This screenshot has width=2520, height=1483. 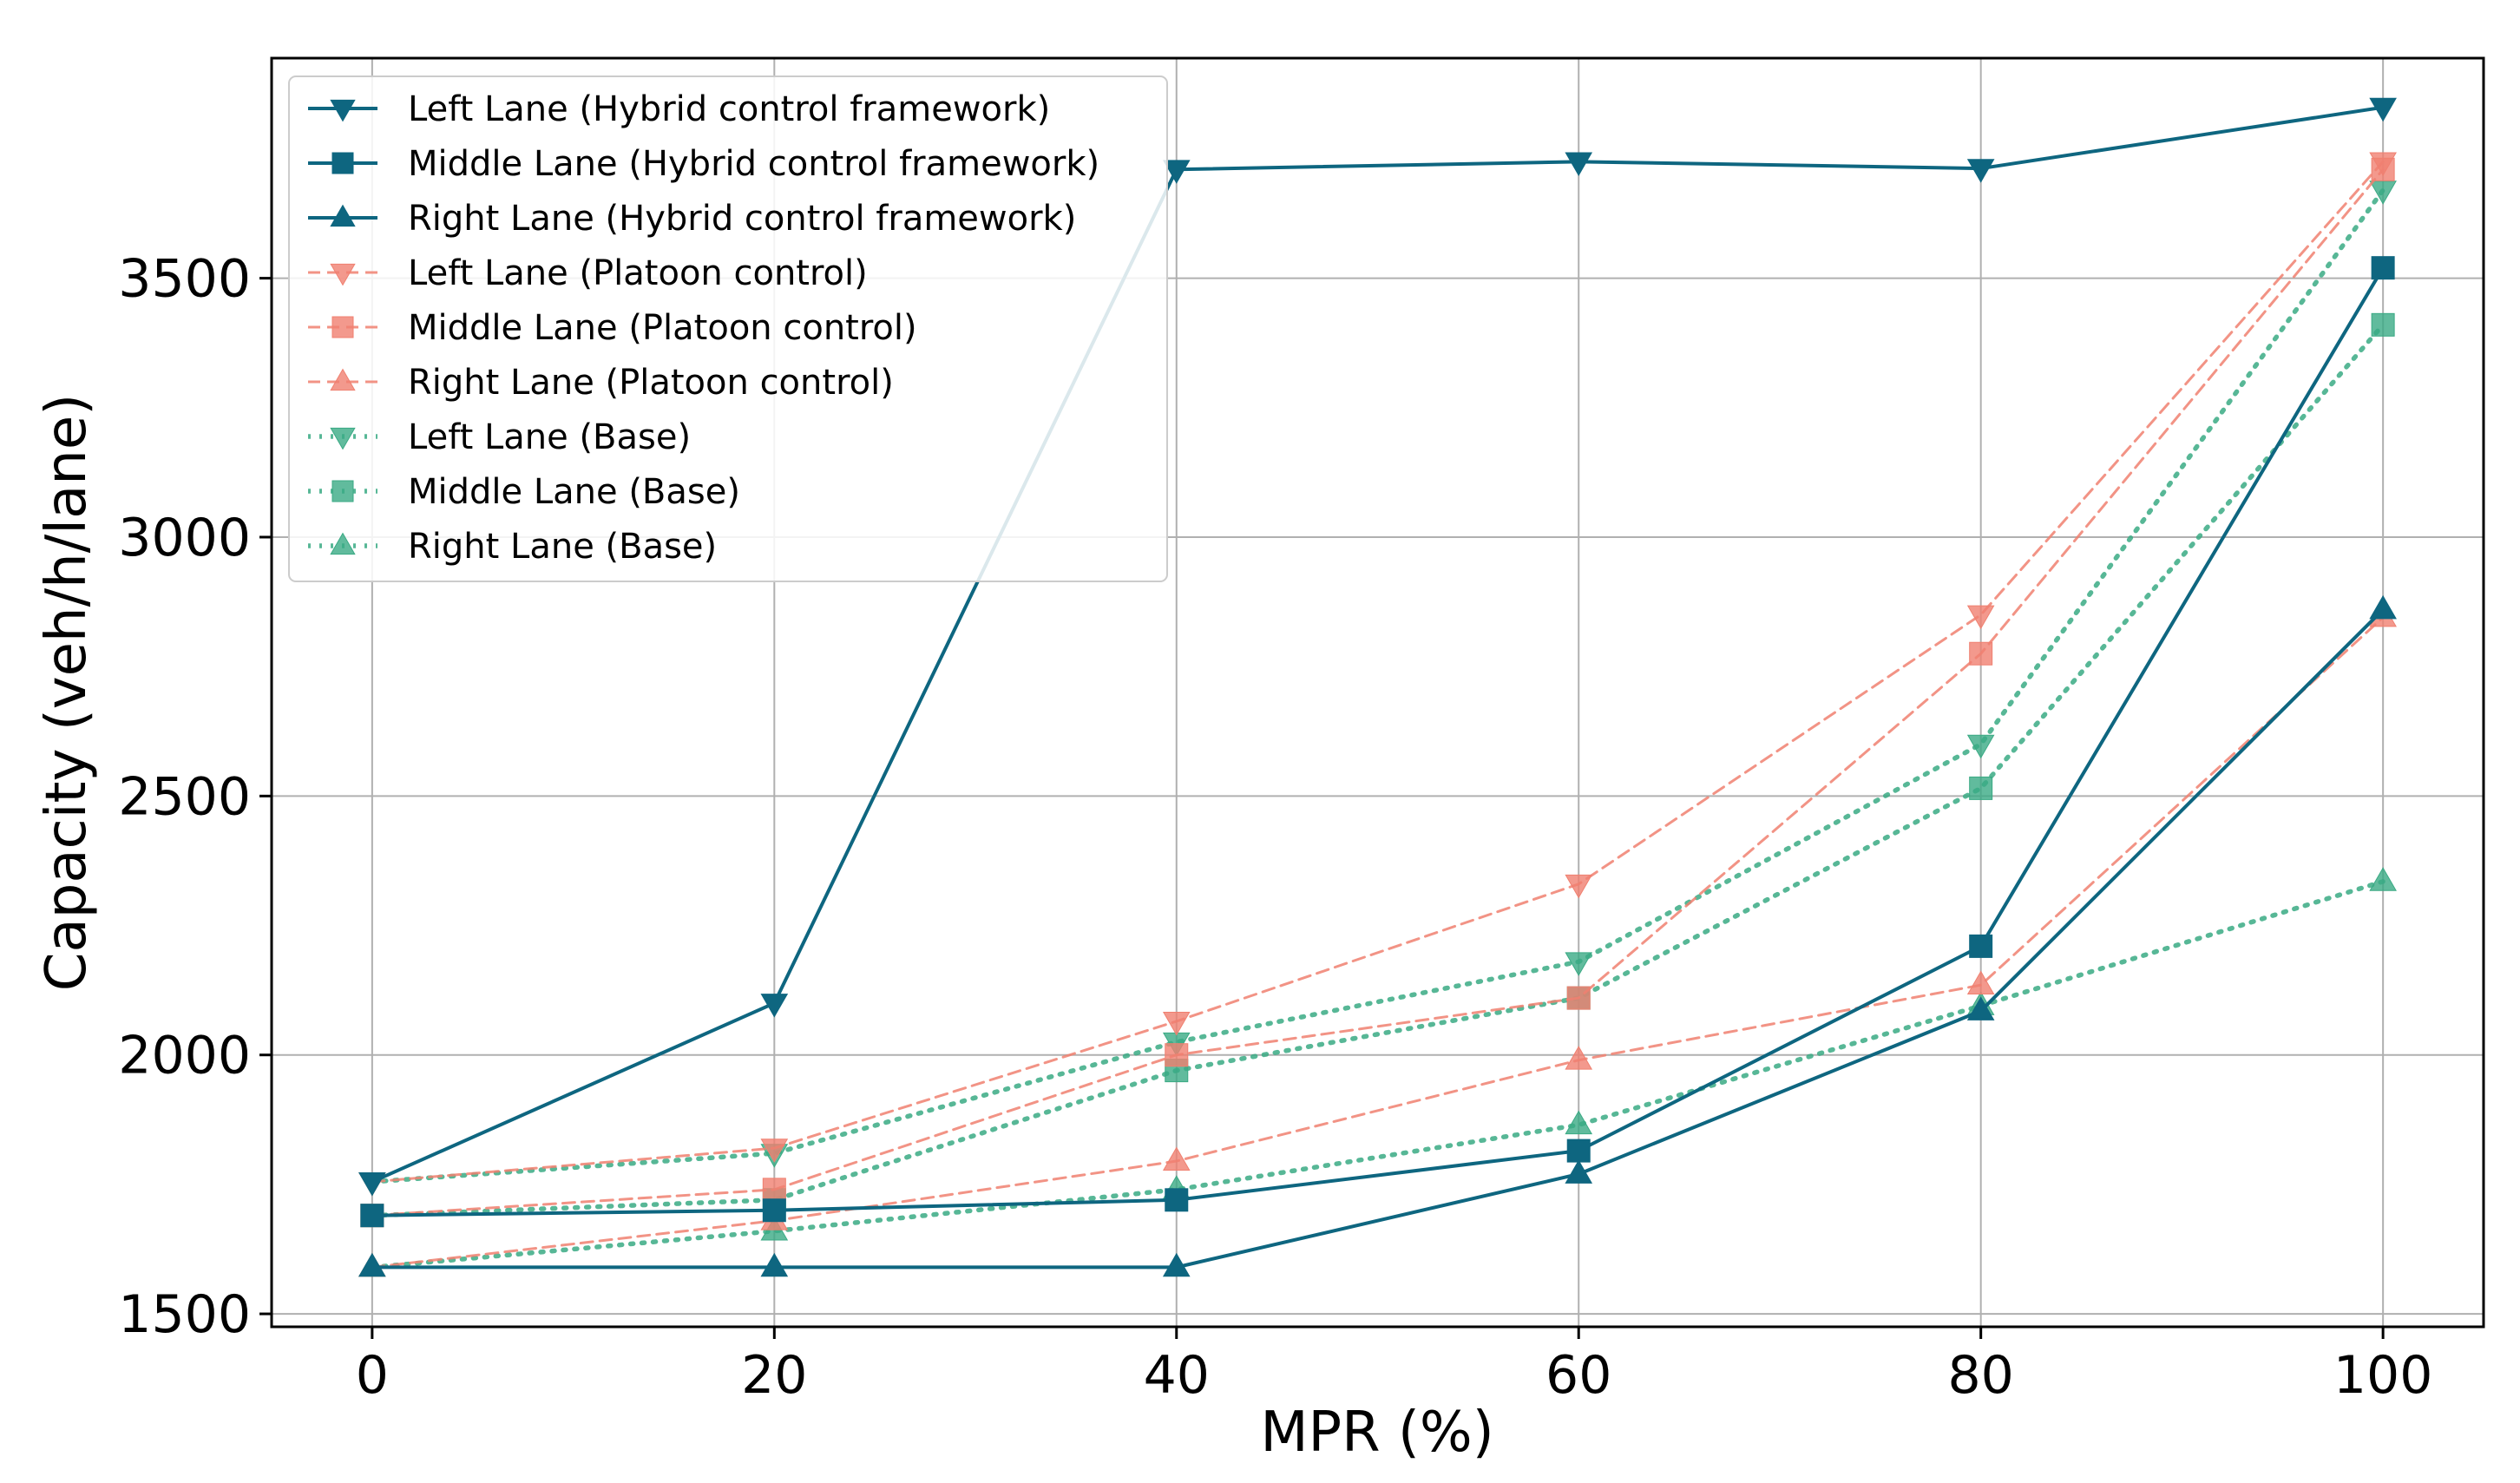 I want to click on legend-label: Middle Lane (Hybrid control framework), so click(x=753, y=164).